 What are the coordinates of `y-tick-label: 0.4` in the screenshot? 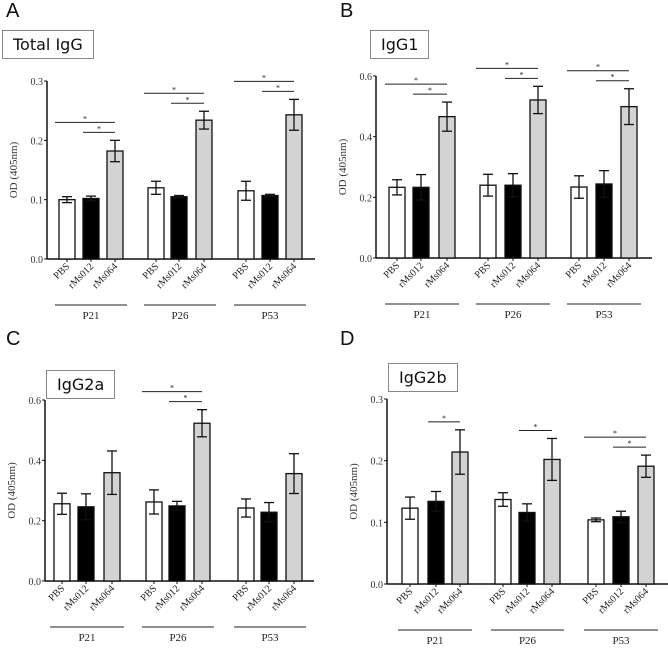 It's located at (366, 138).